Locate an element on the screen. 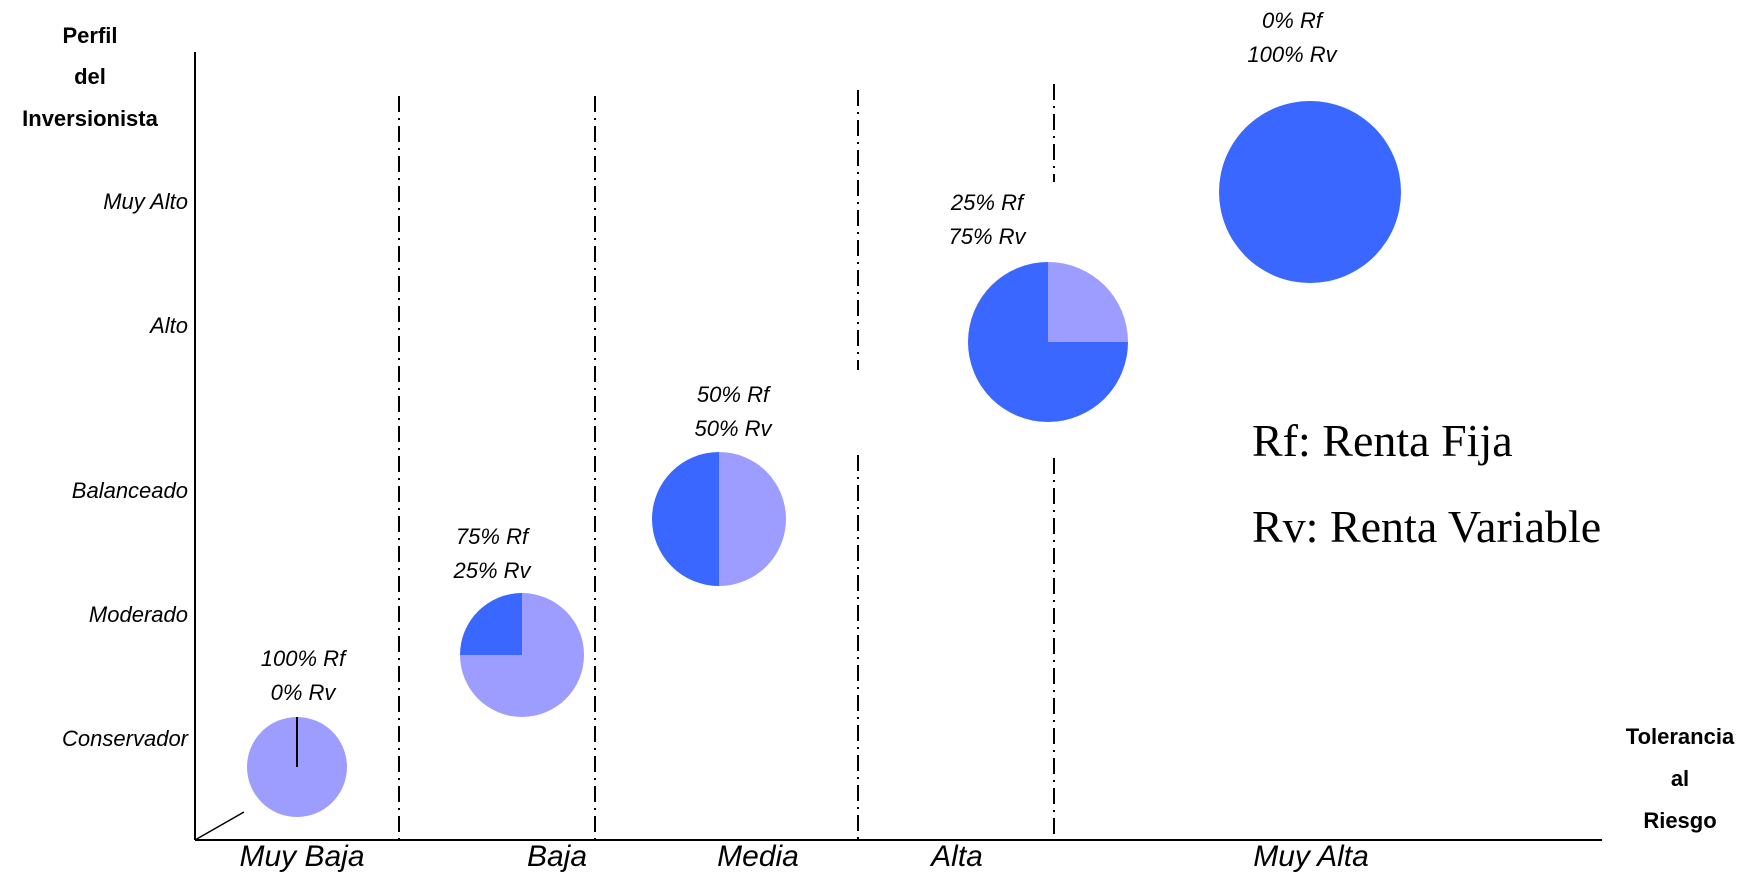 Image resolution: width=1764 pixels, height=872 pixels. x-tick-label-baja: Baja is located at coordinates (557, 856).